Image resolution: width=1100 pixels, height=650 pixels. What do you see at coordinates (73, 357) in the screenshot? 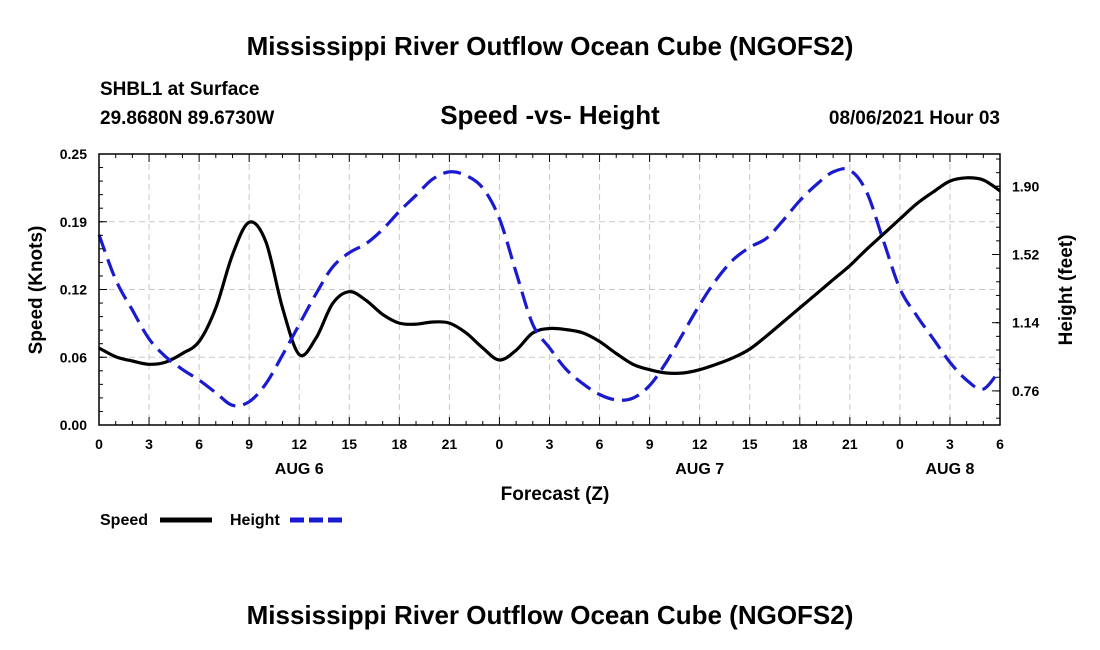
I see `y-left-tick-label: 0.06` at bounding box center [73, 357].